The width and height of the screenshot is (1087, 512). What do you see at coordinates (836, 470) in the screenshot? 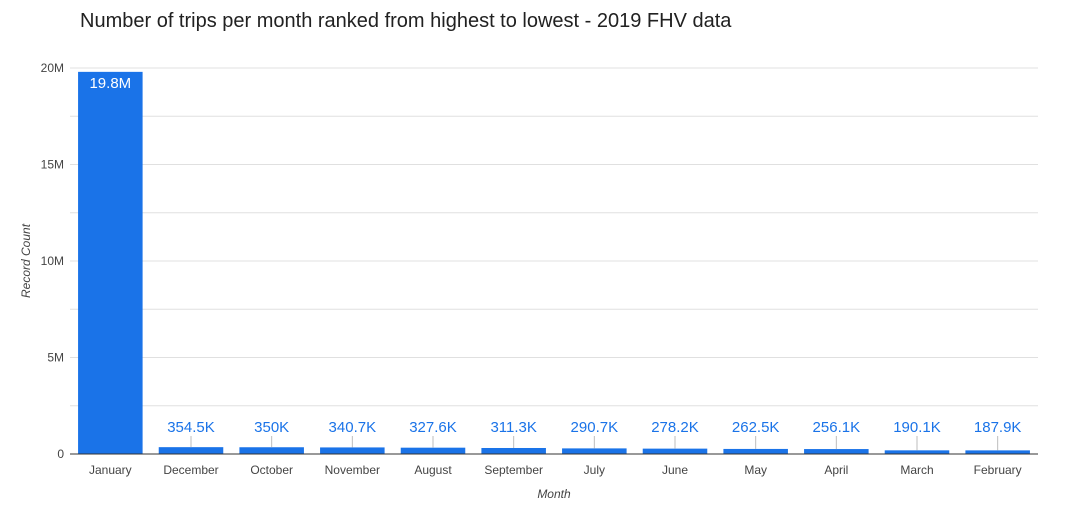
I see `x-tick-label: April` at bounding box center [836, 470].